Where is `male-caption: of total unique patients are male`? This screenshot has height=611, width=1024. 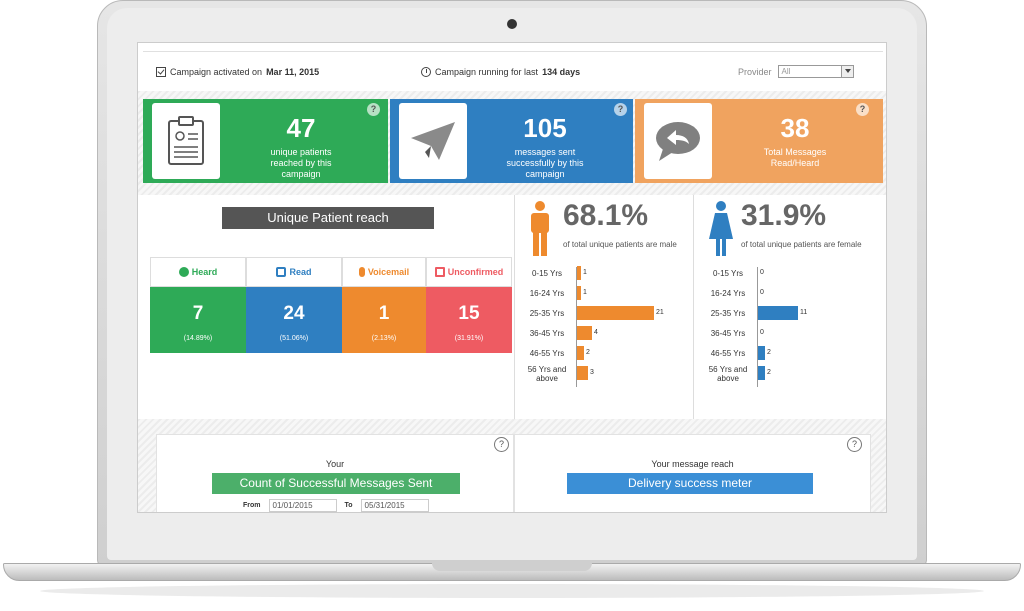
male-caption: of total unique patients are male is located at coordinates (620, 244).